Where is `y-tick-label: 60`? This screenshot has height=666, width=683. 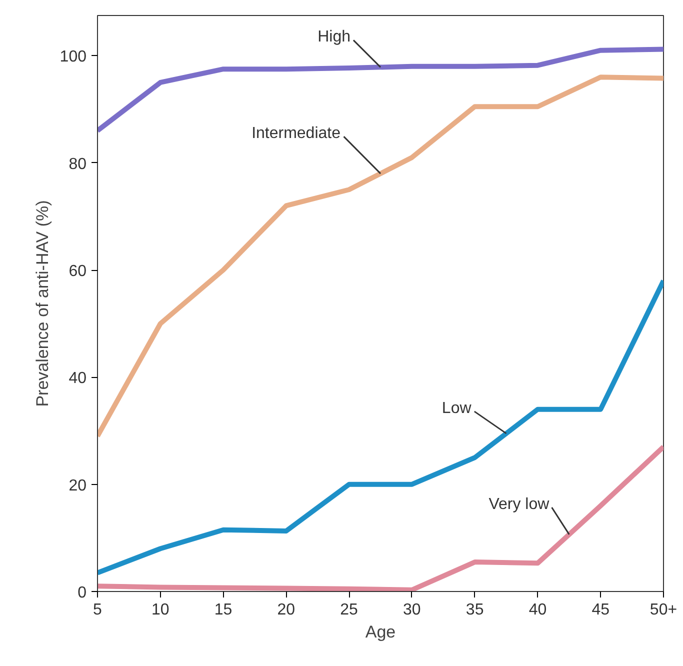
y-tick-label: 60 is located at coordinates (77, 271).